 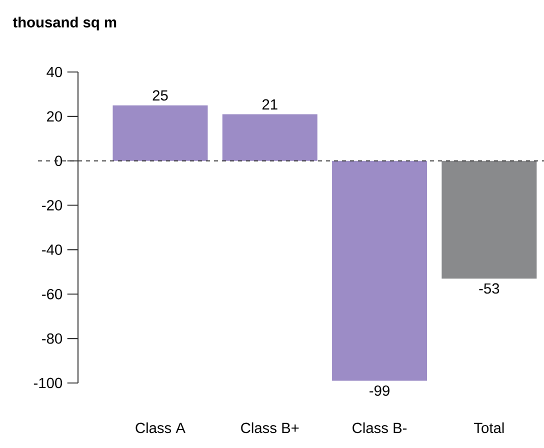 I want to click on data-label: 21, so click(x=270, y=104).